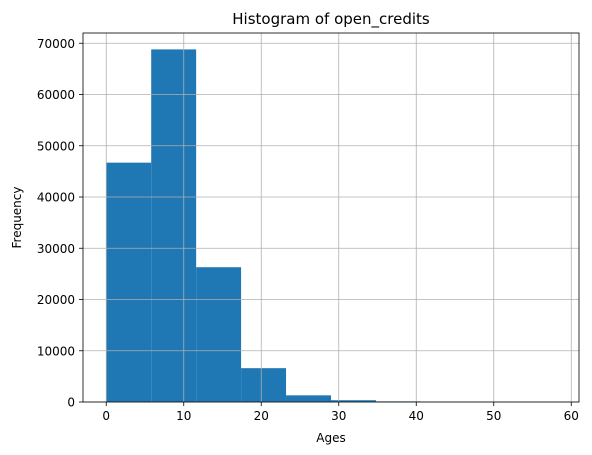 The height and width of the screenshot is (455, 592). I want to click on x-axis-ticks: 0 10 20 30 40 50 60, so click(340, 412).